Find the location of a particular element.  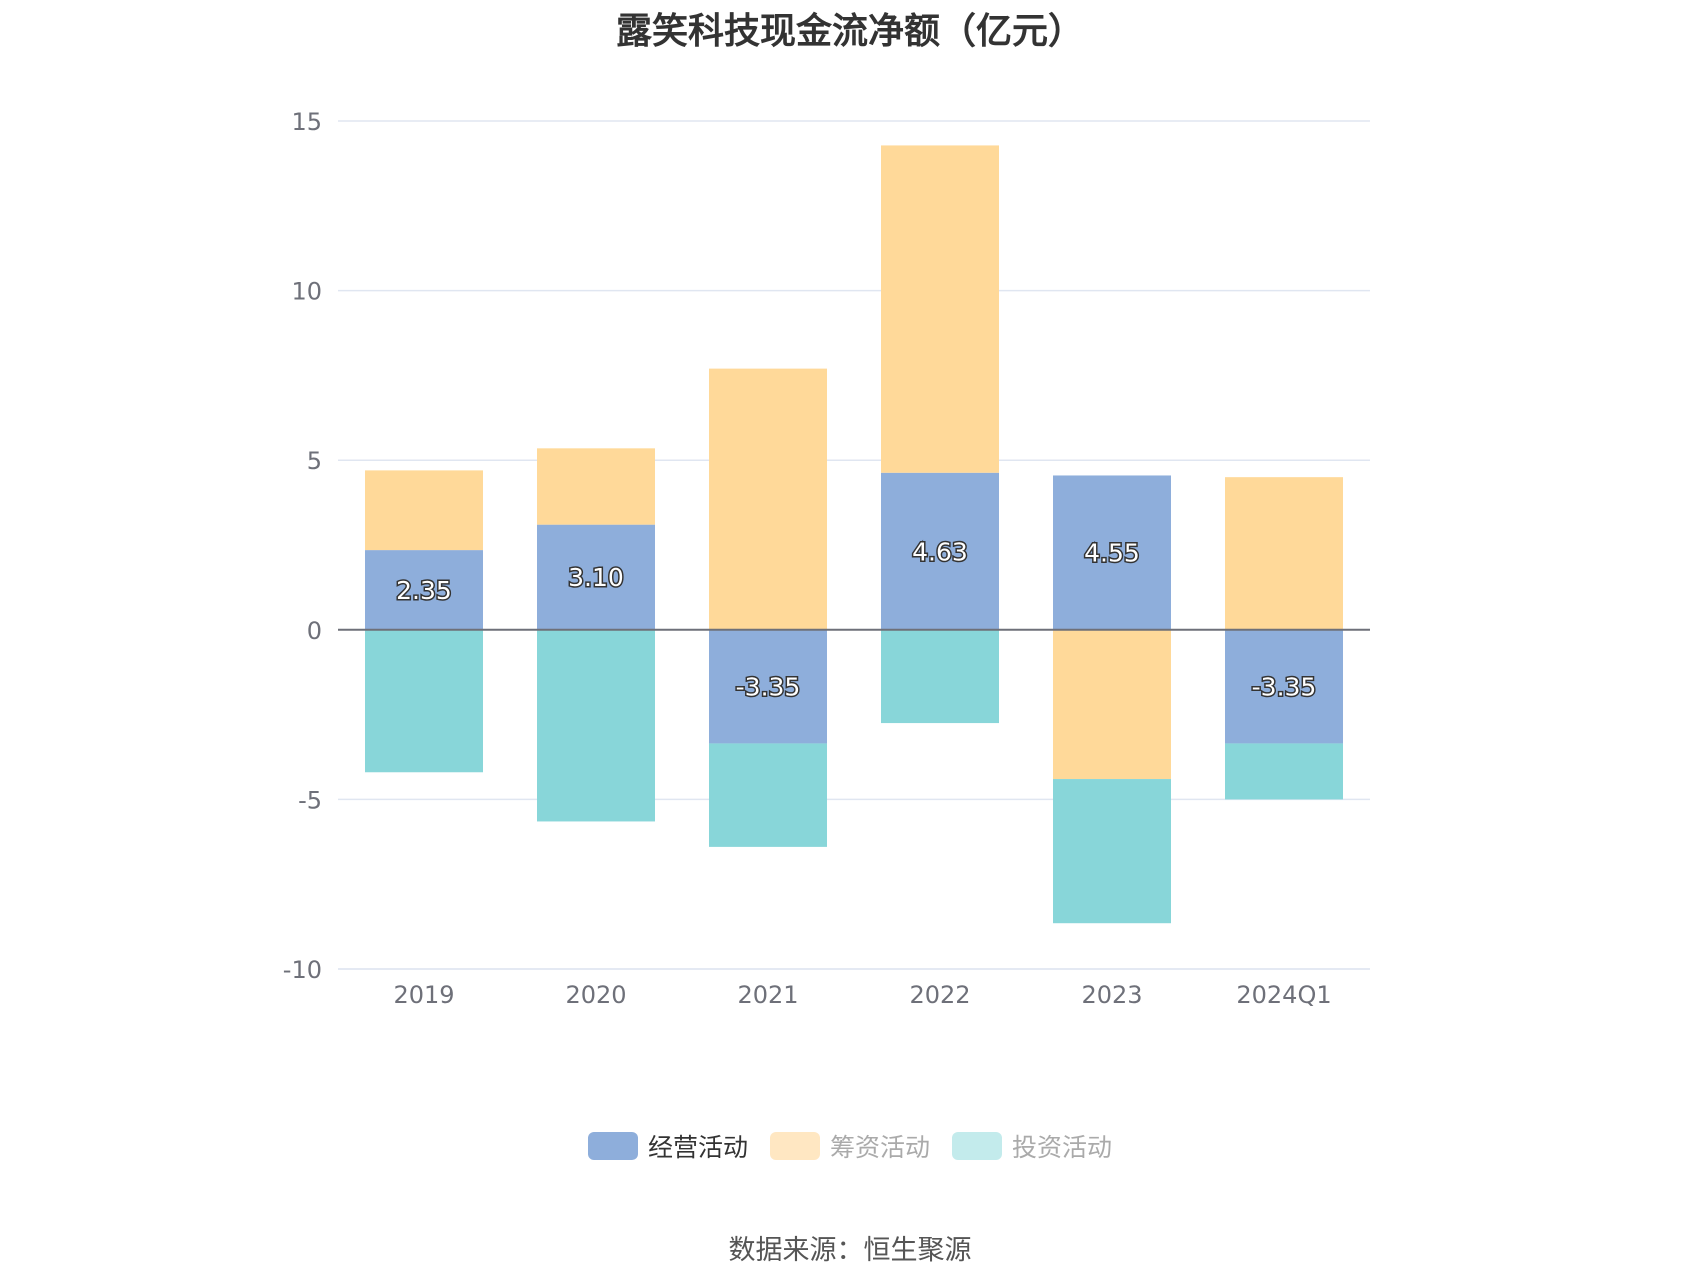

x-tick-label: 2019 is located at coordinates (423, 995).